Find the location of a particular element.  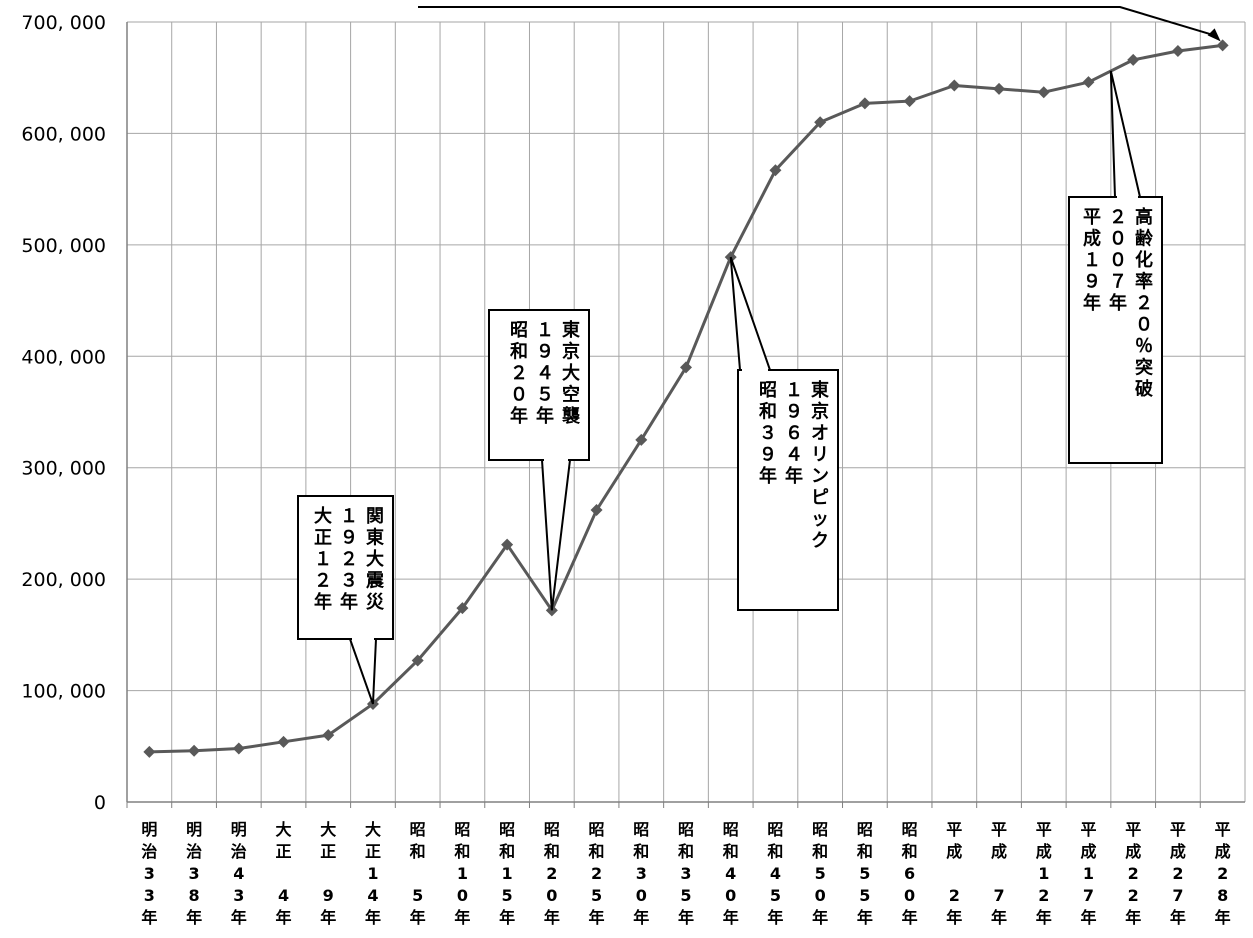

callout-text-column: １９２３年 is located at coordinates (349, 559).